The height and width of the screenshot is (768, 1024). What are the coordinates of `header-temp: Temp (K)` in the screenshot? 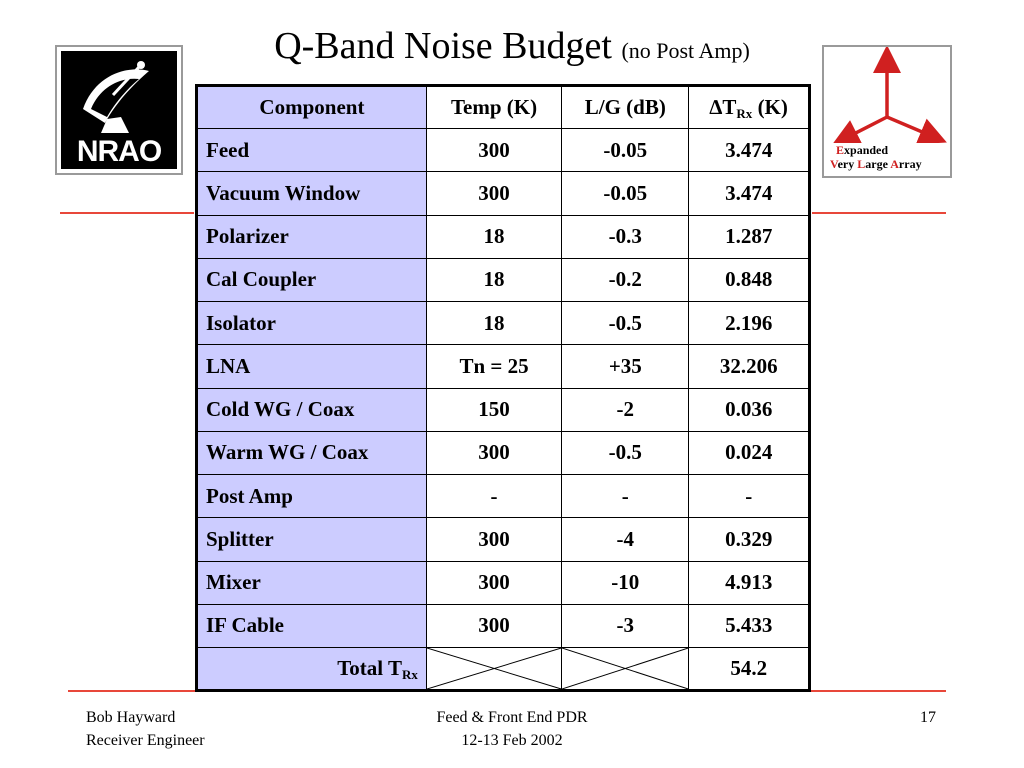 It's located at (494, 107).